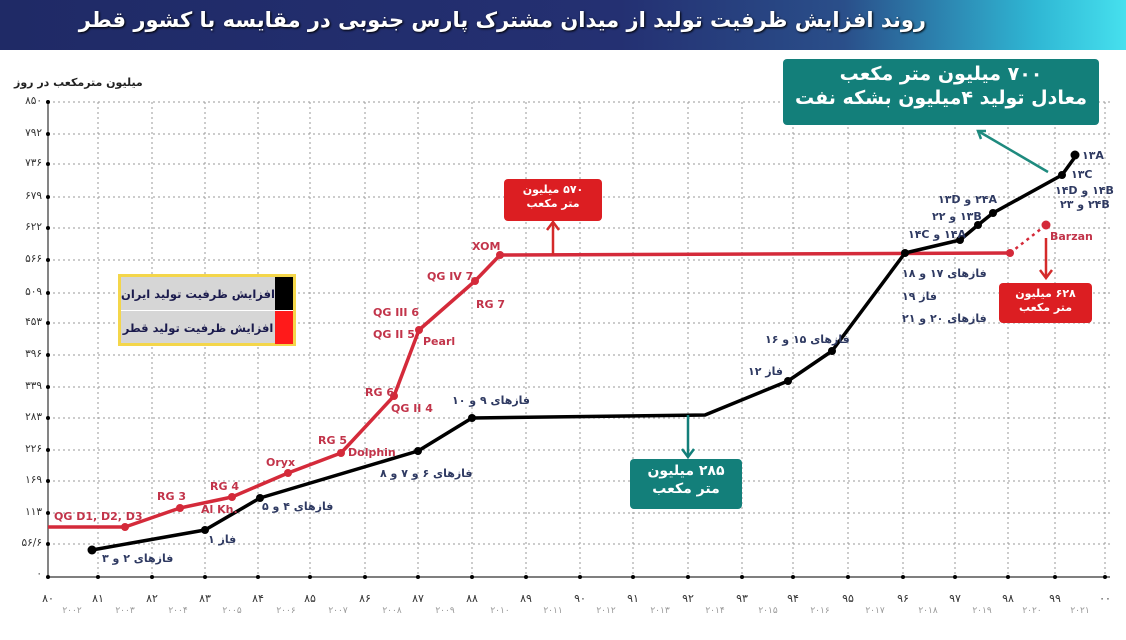  Describe the element at coordinates (793, 598) in the screenshot. I see `x-tick: ۹۴` at that location.